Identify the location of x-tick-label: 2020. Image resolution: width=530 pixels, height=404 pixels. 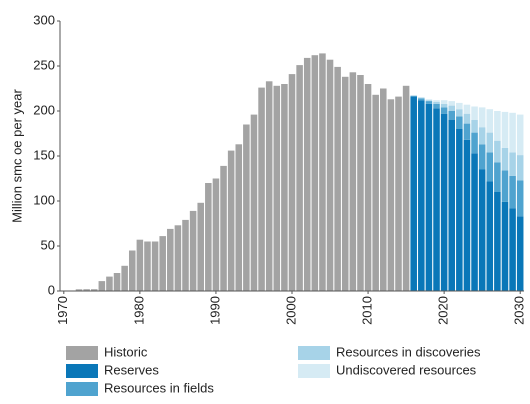
(443, 310).